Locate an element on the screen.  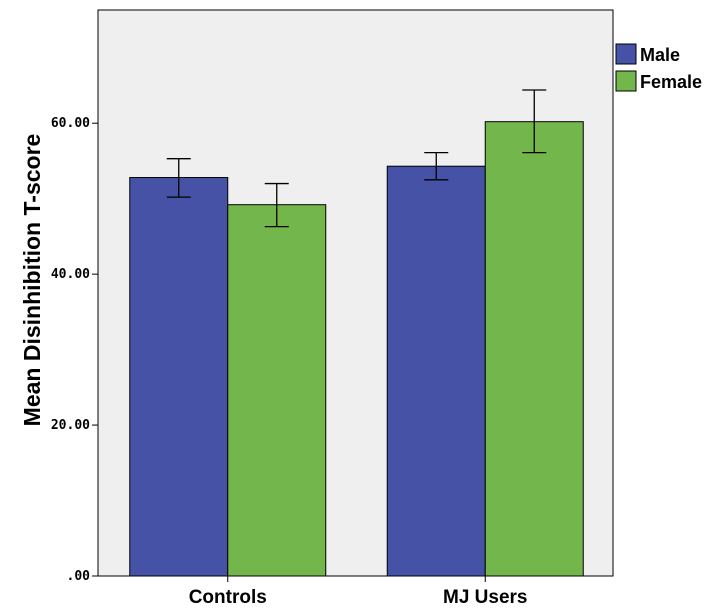
legend-swatch-male is located at coordinates (626, 54).